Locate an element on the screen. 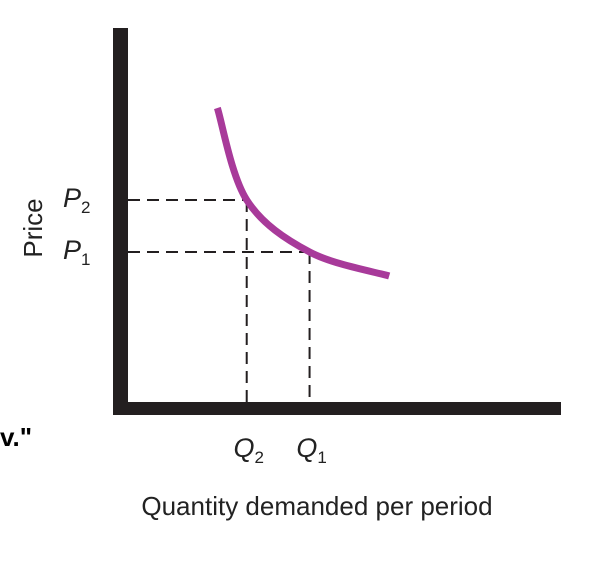 The image size is (596, 570). y-axis-label: Price is located at coordinates (33, 227).